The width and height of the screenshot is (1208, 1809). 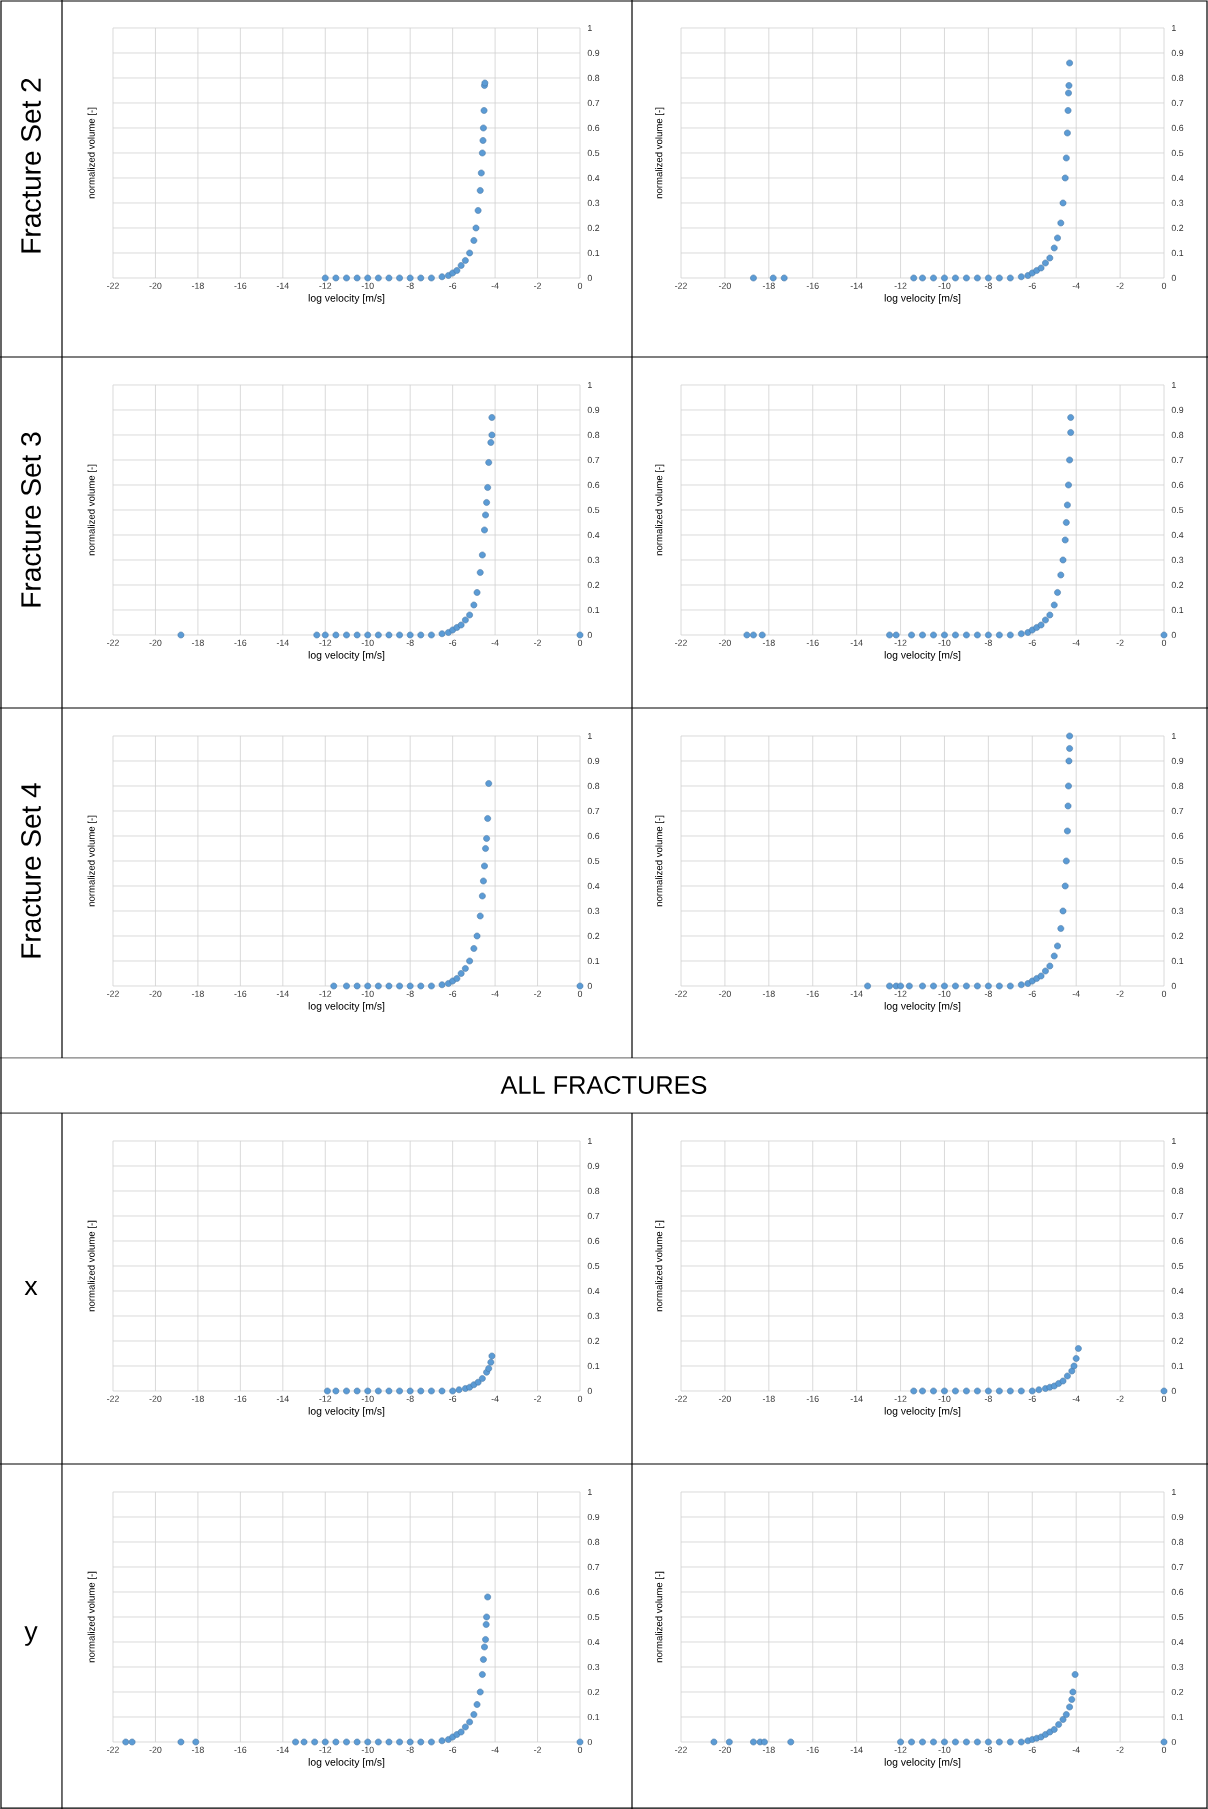 I want to click on text: Fracture Set 3, so click(x=31, y=519).